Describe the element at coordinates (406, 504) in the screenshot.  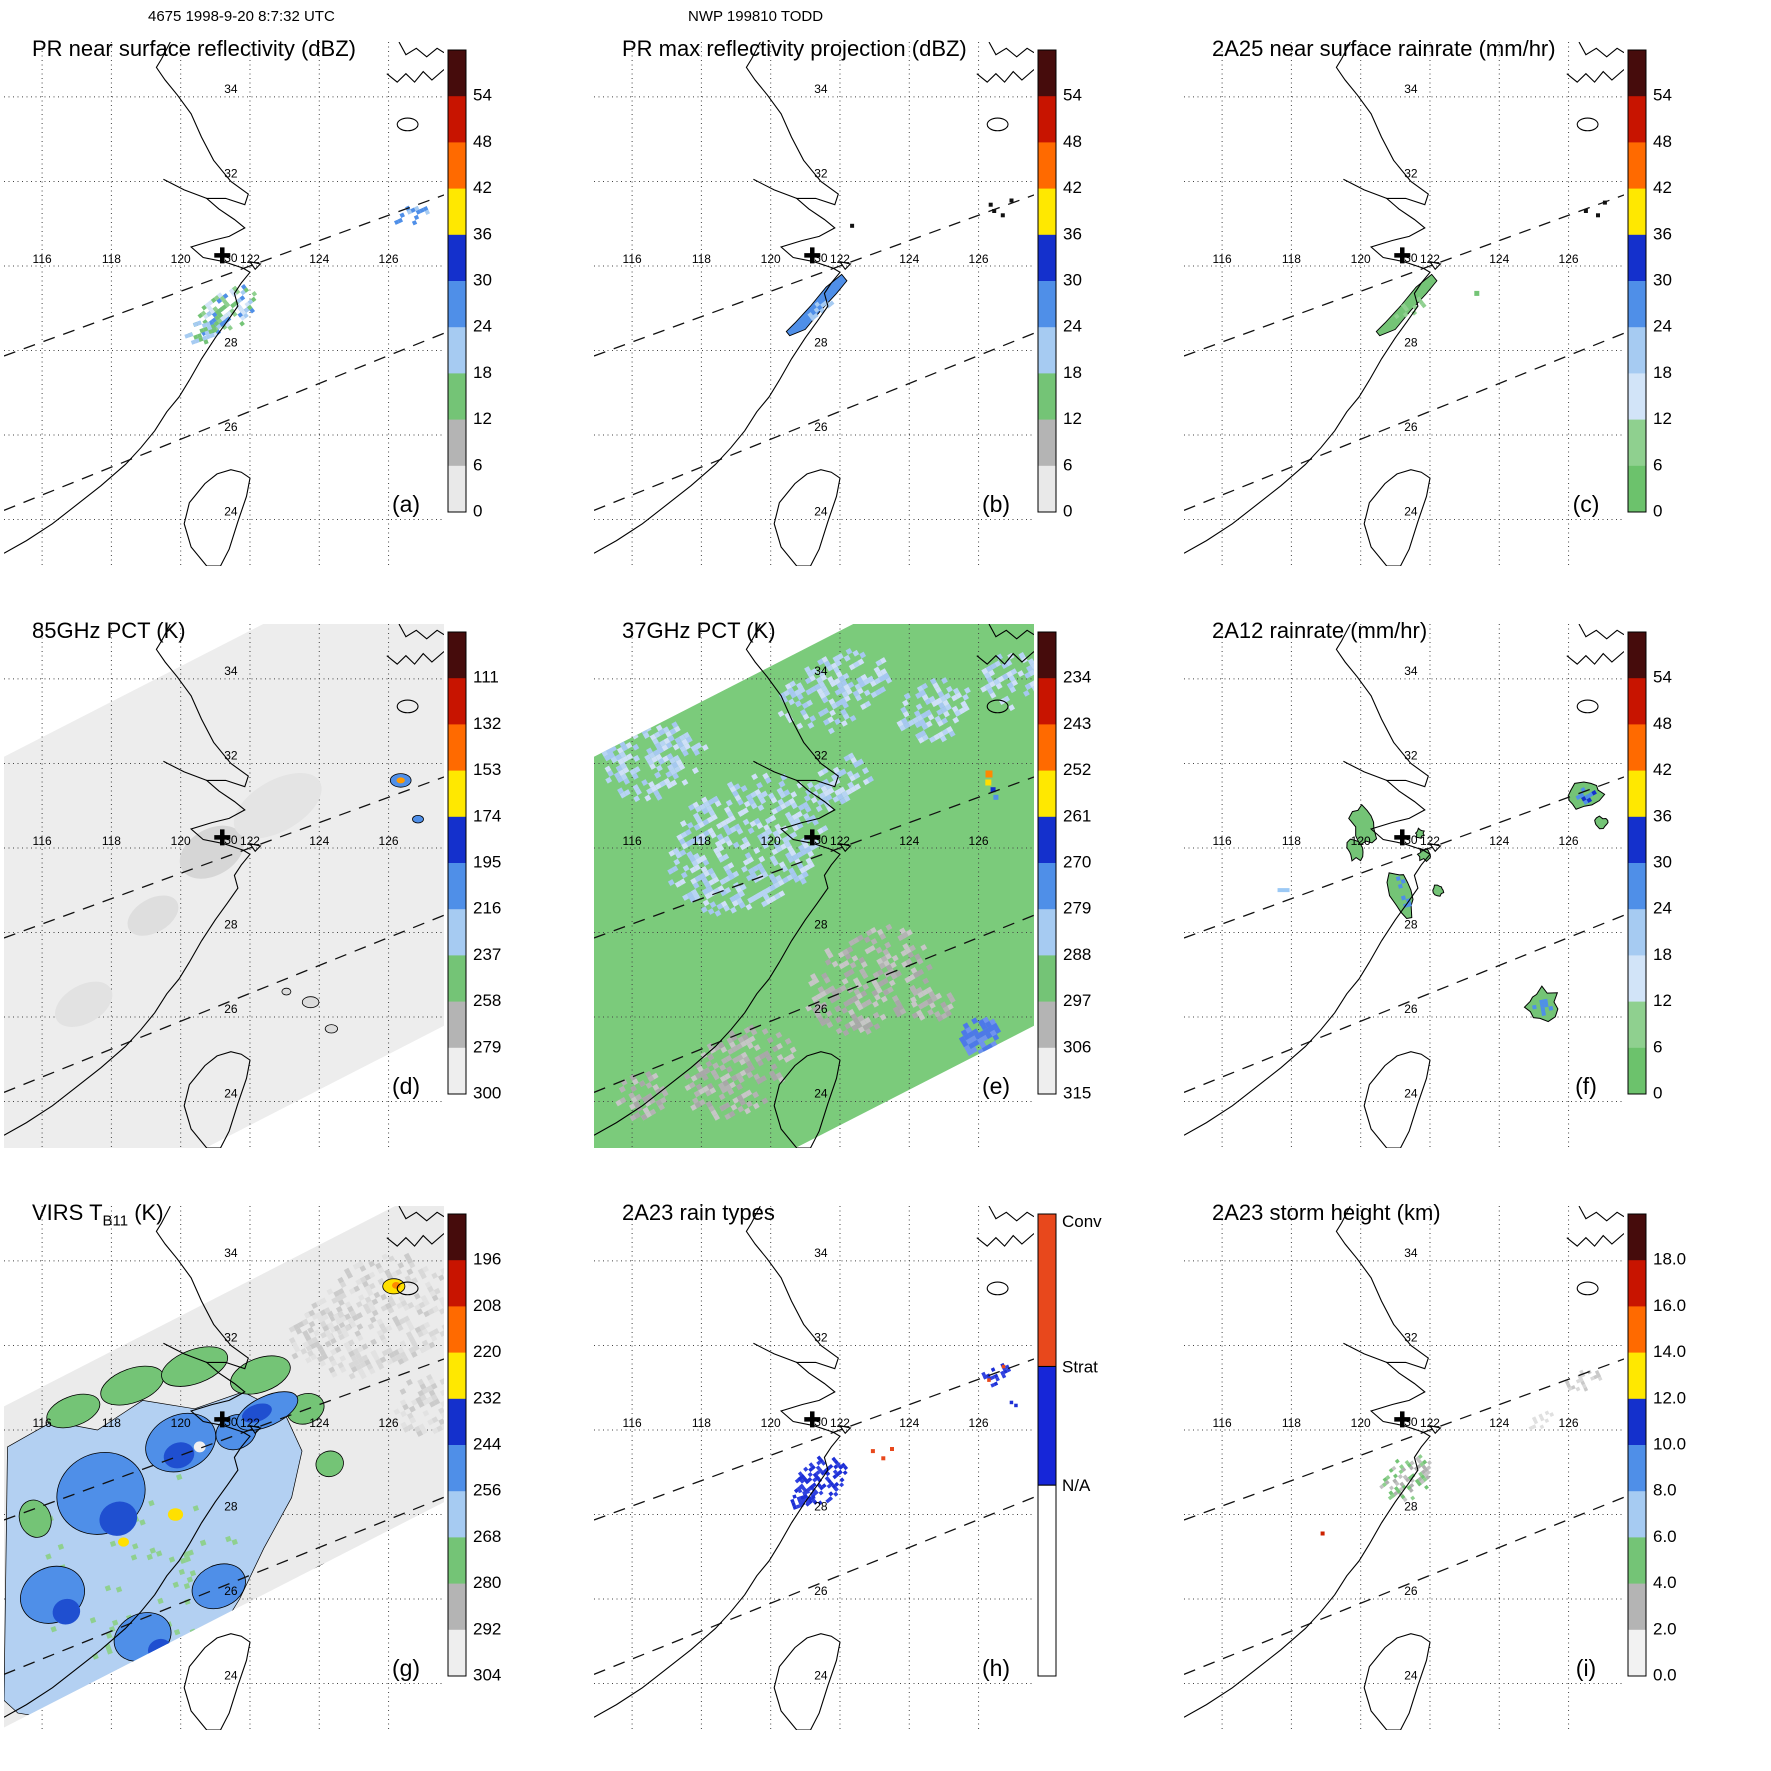
I see `panel-letter-label: (a)` at that location.